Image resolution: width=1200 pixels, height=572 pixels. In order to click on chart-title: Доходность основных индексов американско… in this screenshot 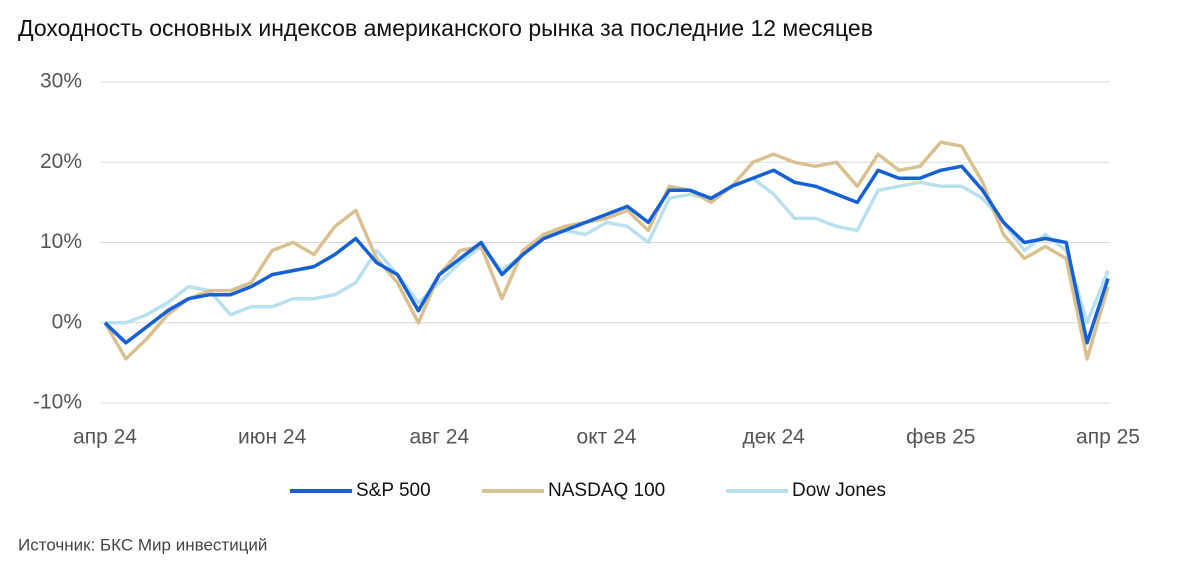, I will do `click(445, 28)`.